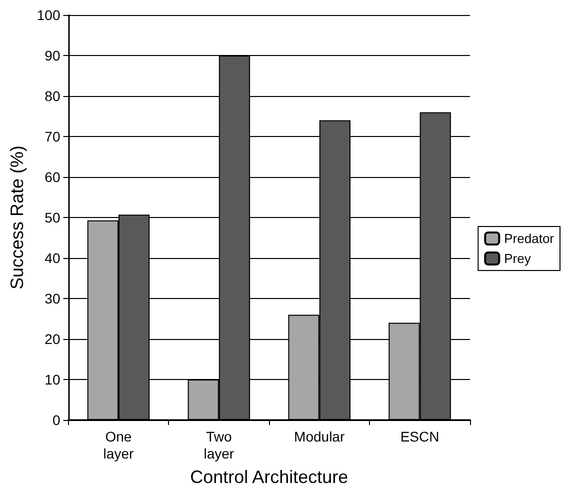 Image resolution: width=565 pixels, height=497 pixels. I want to click on y-tick-label: 20, so click(52, 339).